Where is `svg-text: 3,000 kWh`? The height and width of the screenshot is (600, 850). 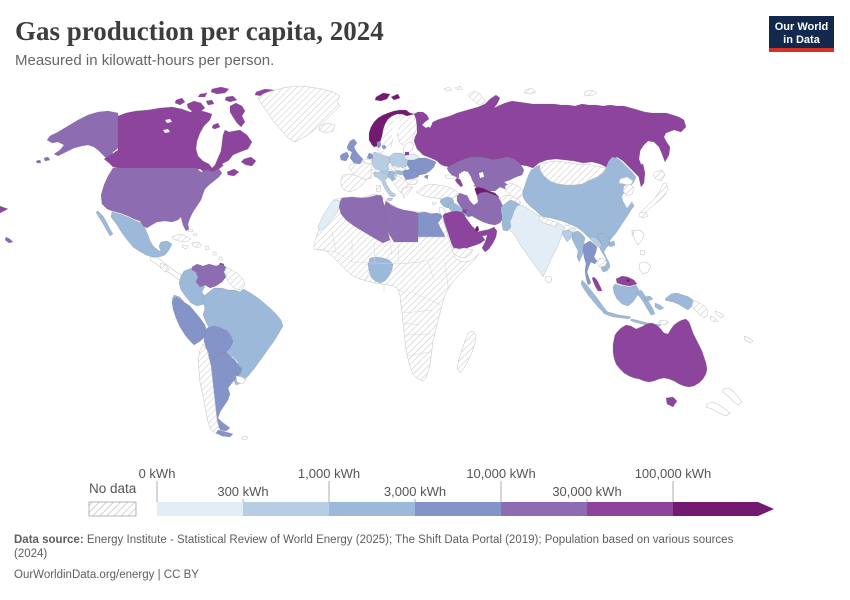
svg-text: 3,000 kWh is located at coordinates (415, 491).